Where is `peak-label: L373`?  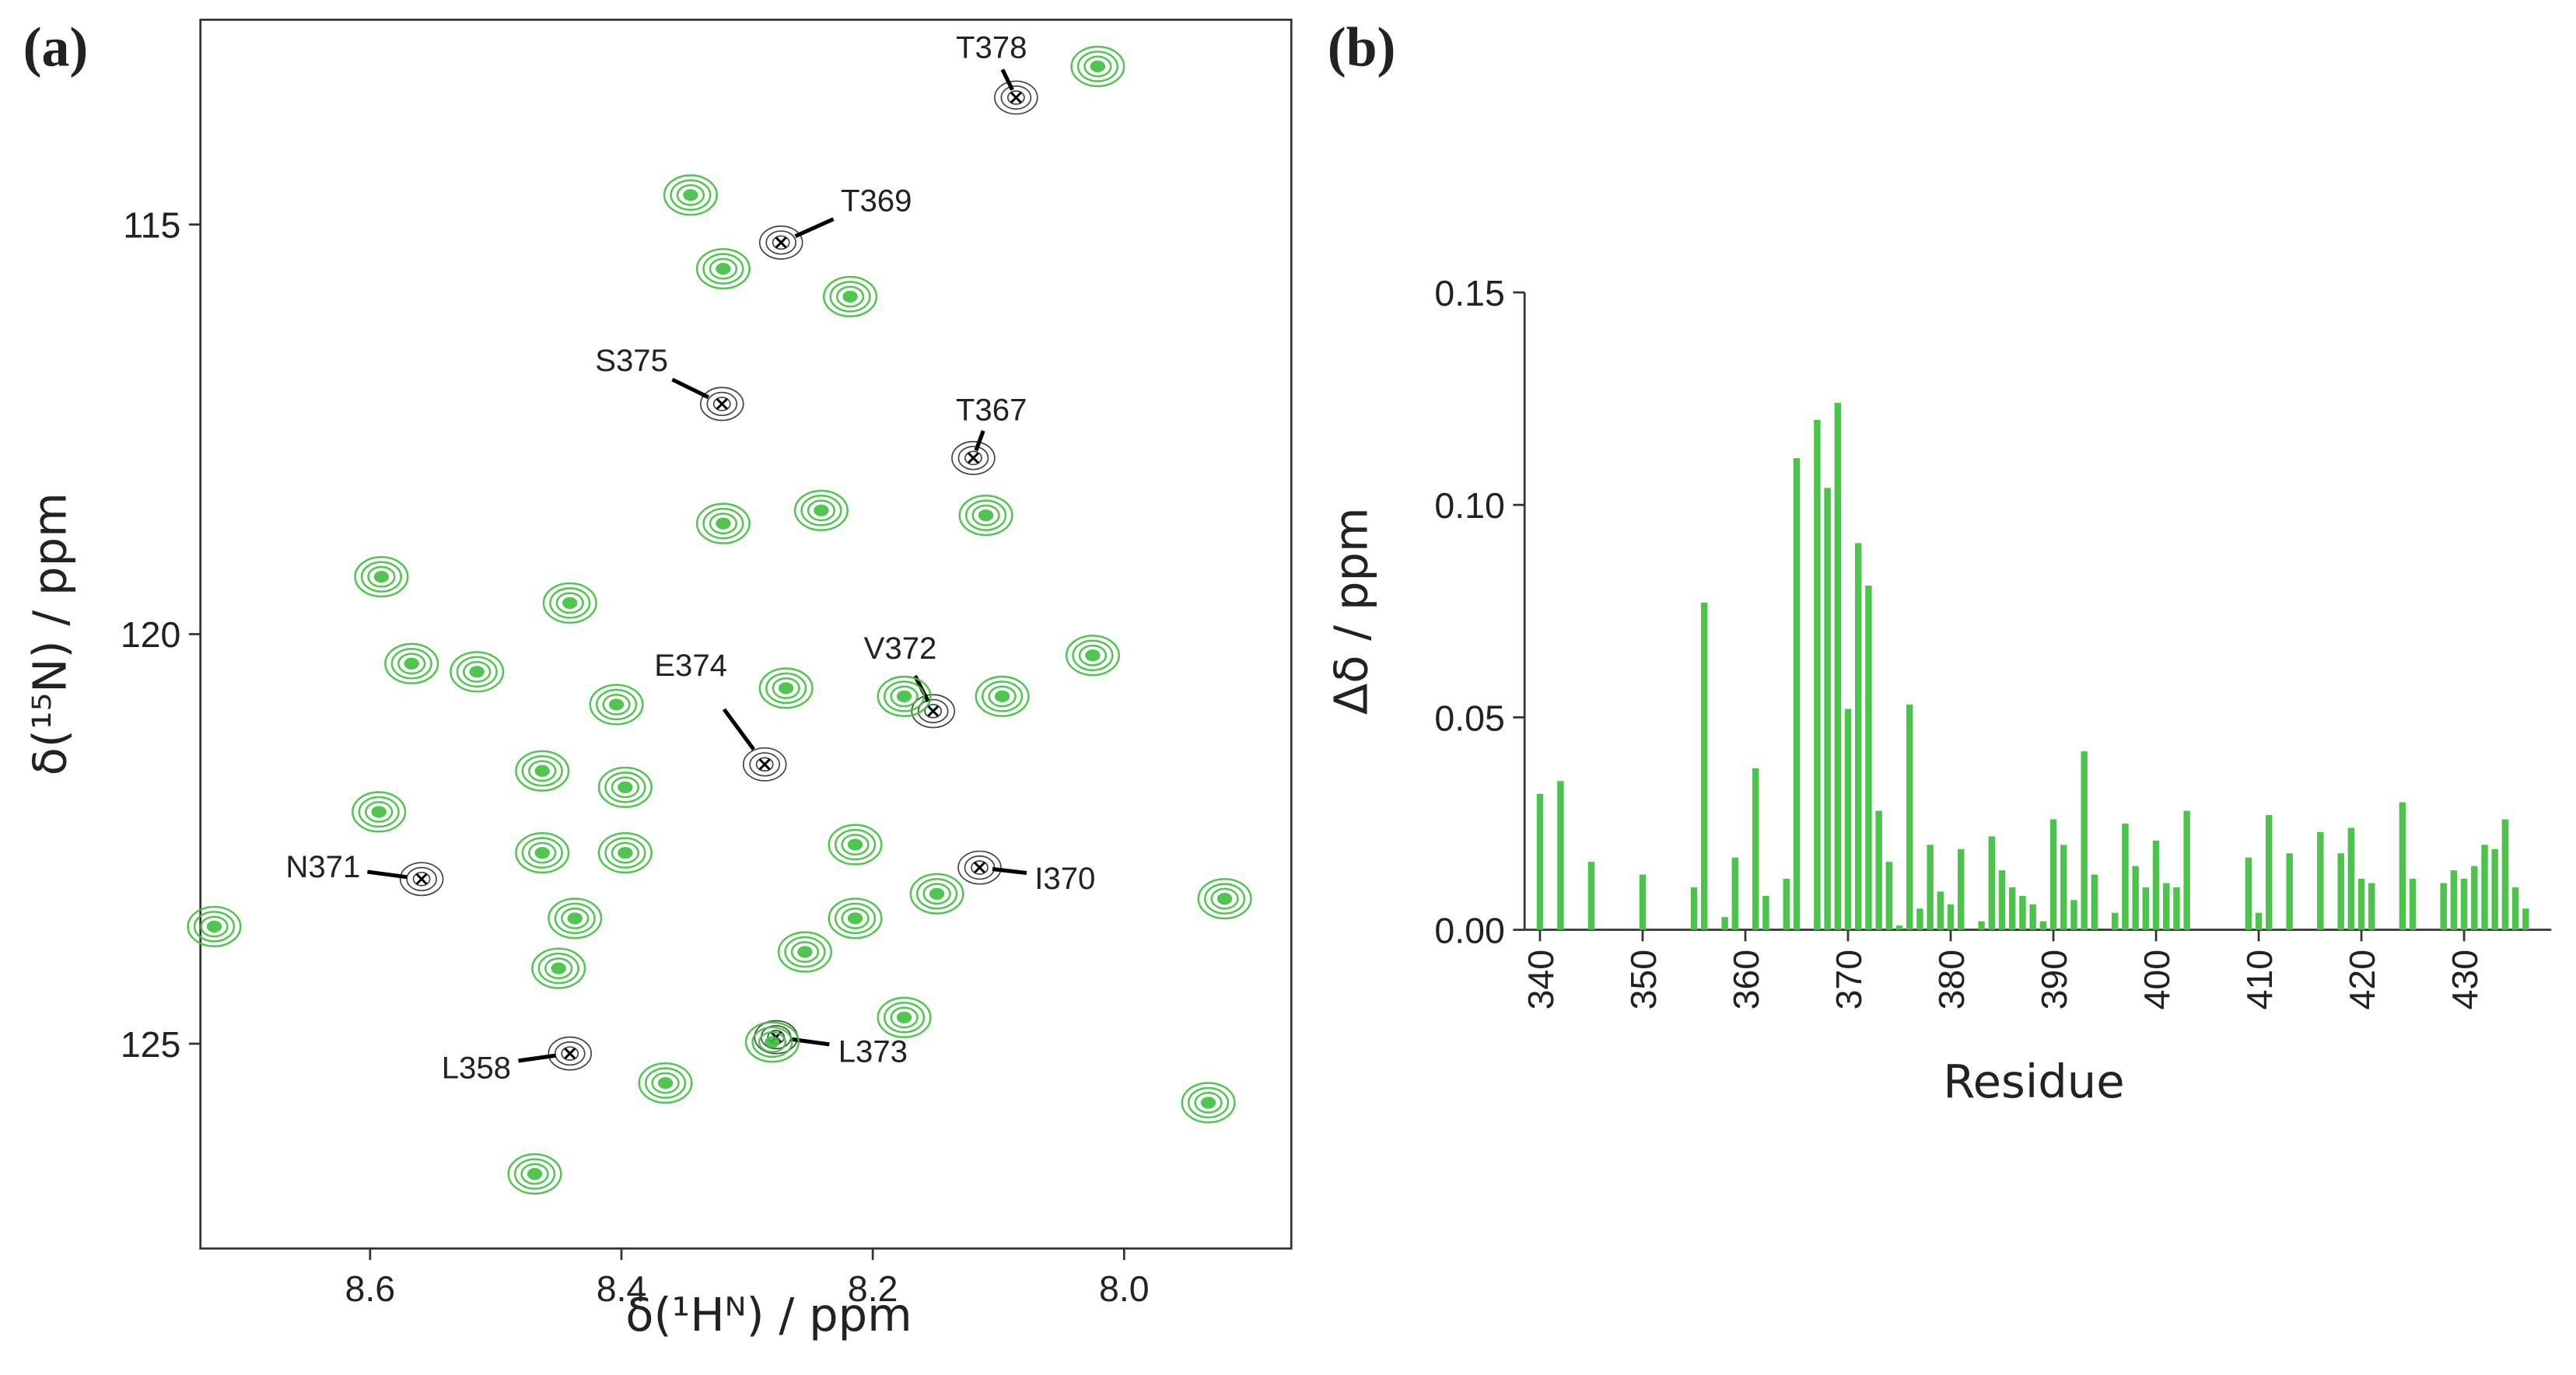
peak-label: L373 is located at coordinates (873, 1051).